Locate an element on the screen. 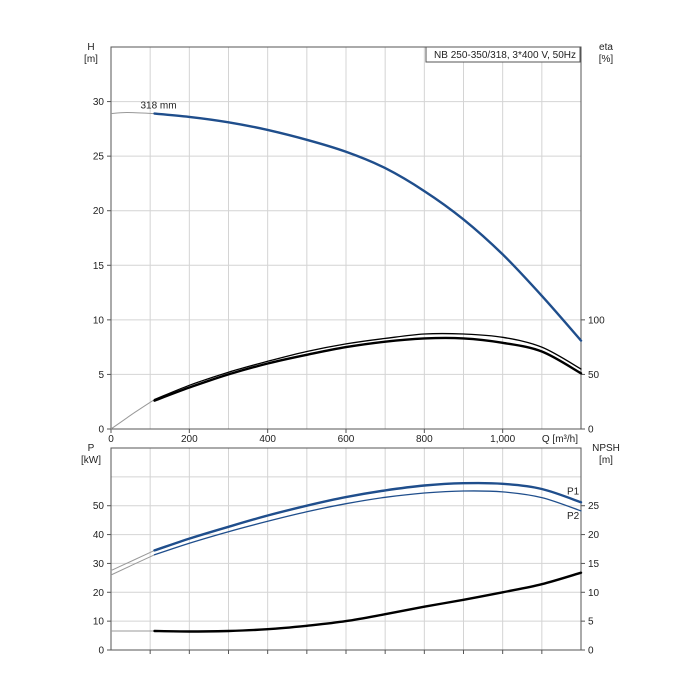 The width and height of the screenshot is (700, 700). series-label-p2: P2 is located at coordinates (573, 516).